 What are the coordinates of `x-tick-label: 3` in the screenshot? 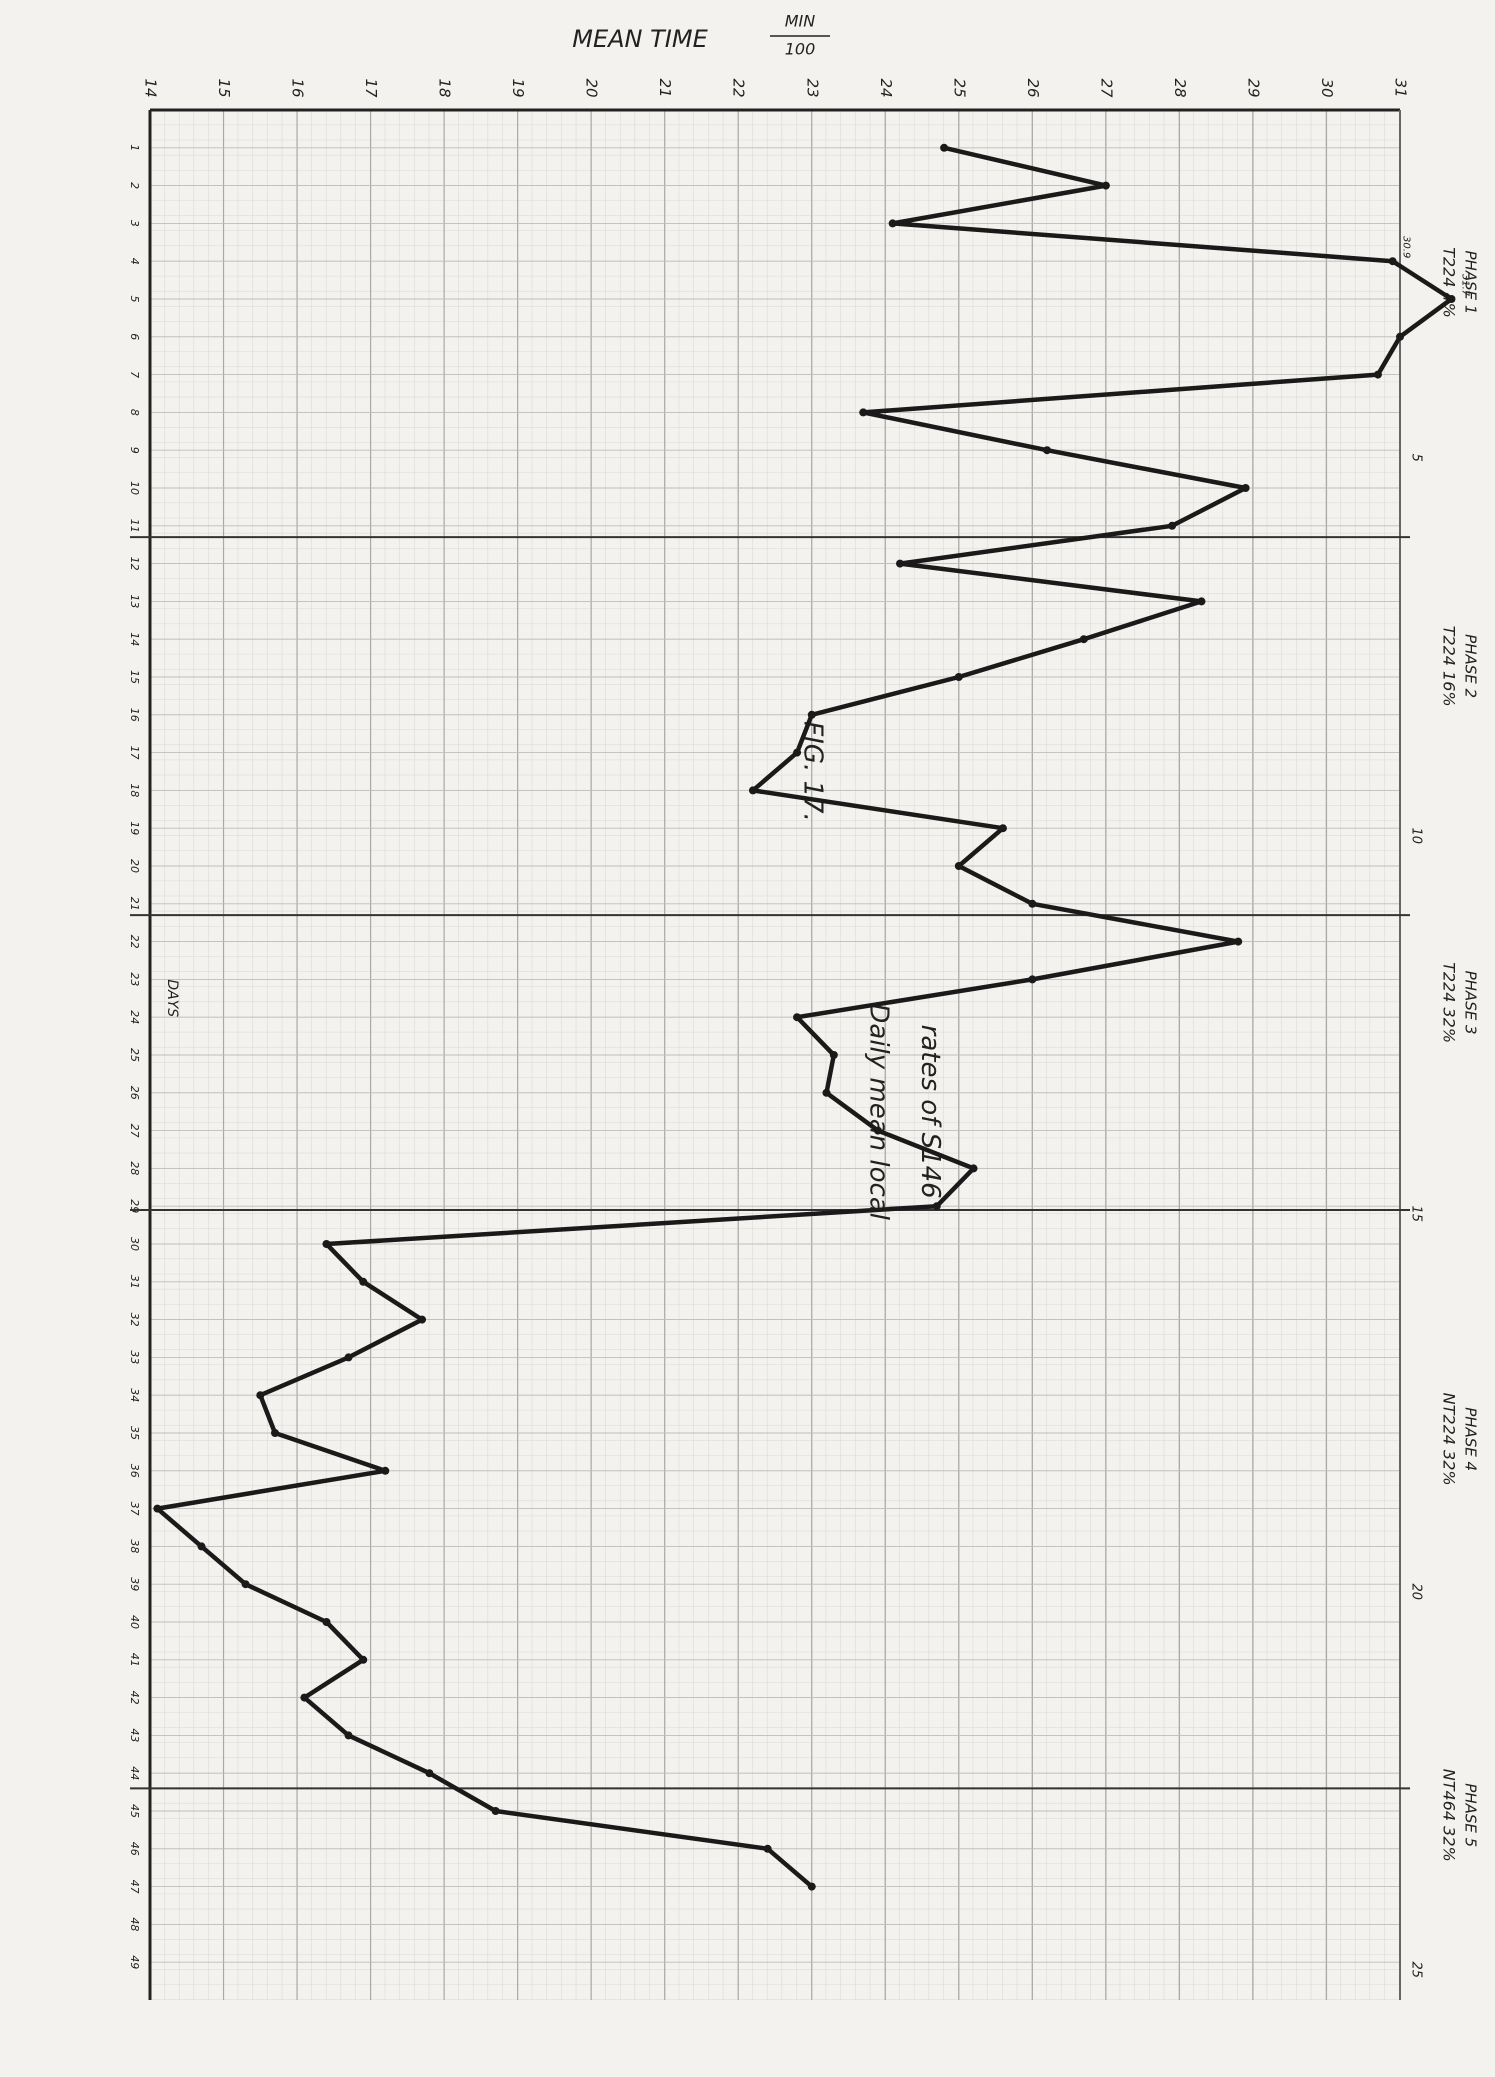 It's located at (134, 223).